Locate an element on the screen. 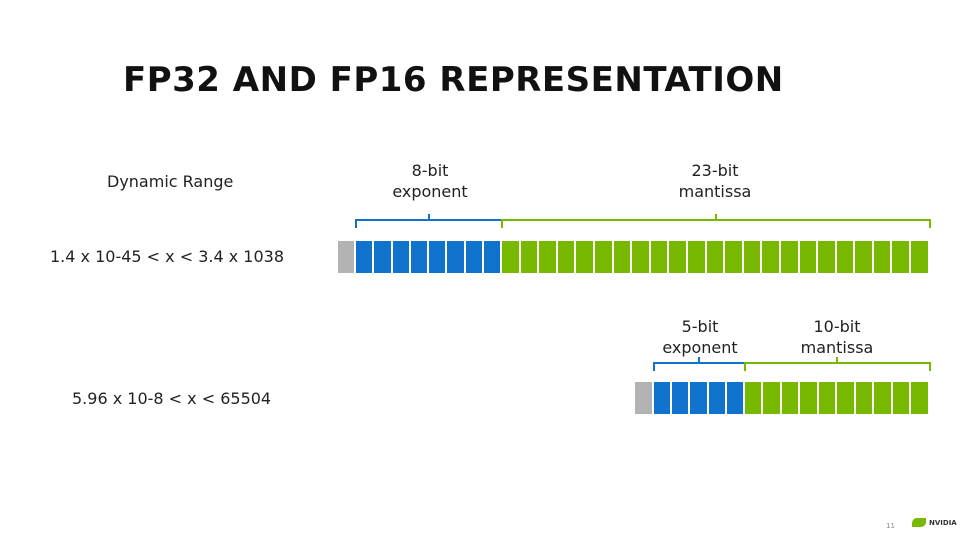 The image size is (974, 547). nvidia-eye-icon is located at coordinates (919, 522).